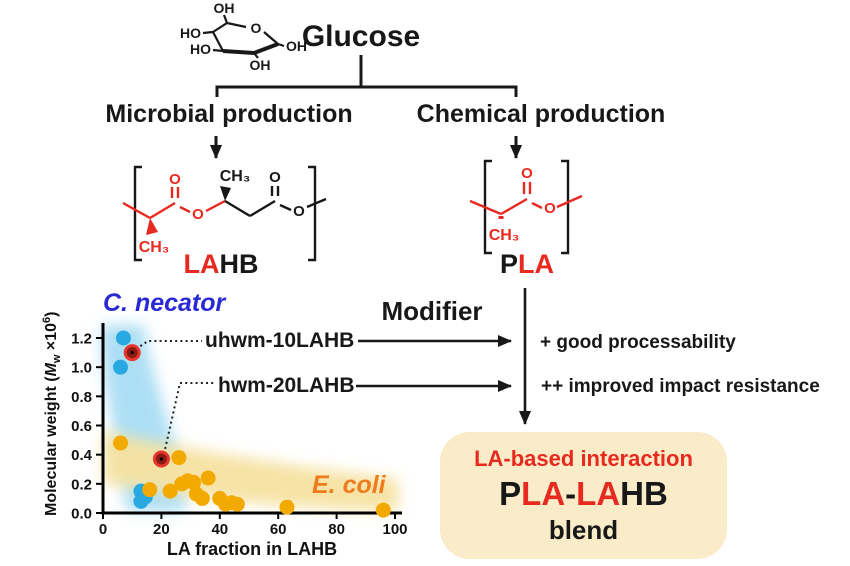  I want to click on y-tick-label: 0.6, so click(81, 426).